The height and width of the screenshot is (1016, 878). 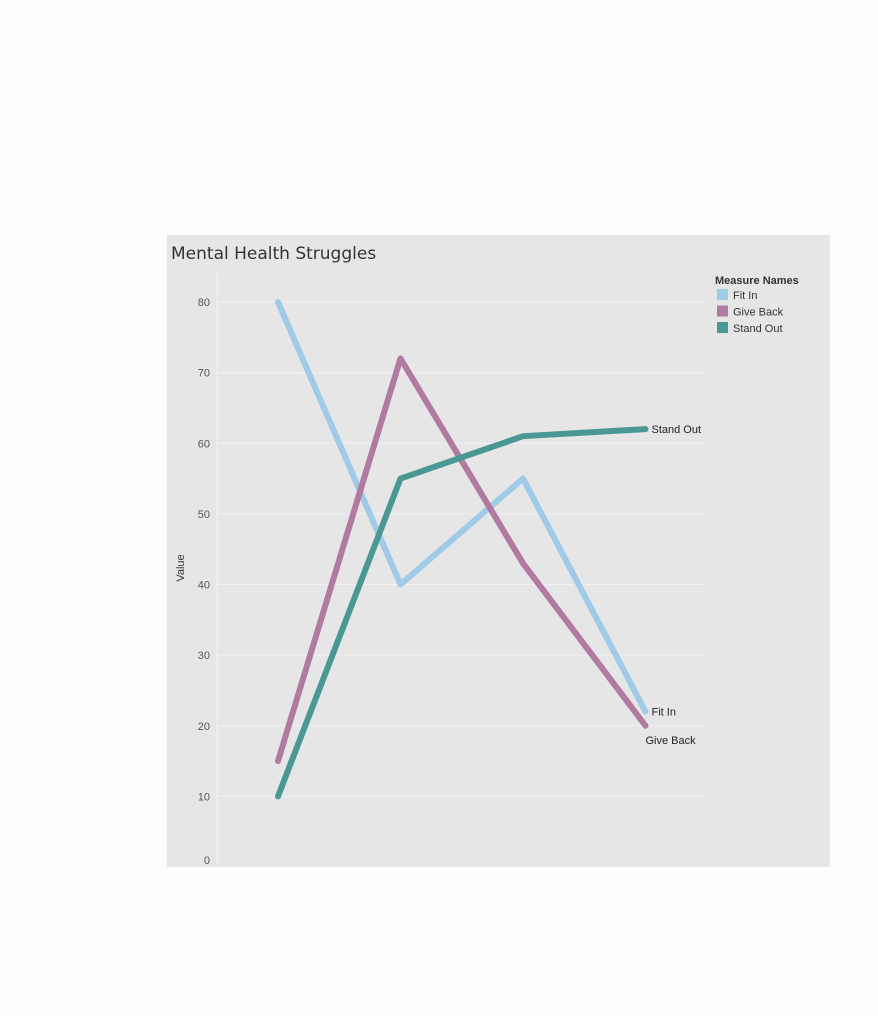 What do you see at coordinates (204, 374) in the screenshot?
I see `y-tick-label: 70` at bounding box center [204, 374].